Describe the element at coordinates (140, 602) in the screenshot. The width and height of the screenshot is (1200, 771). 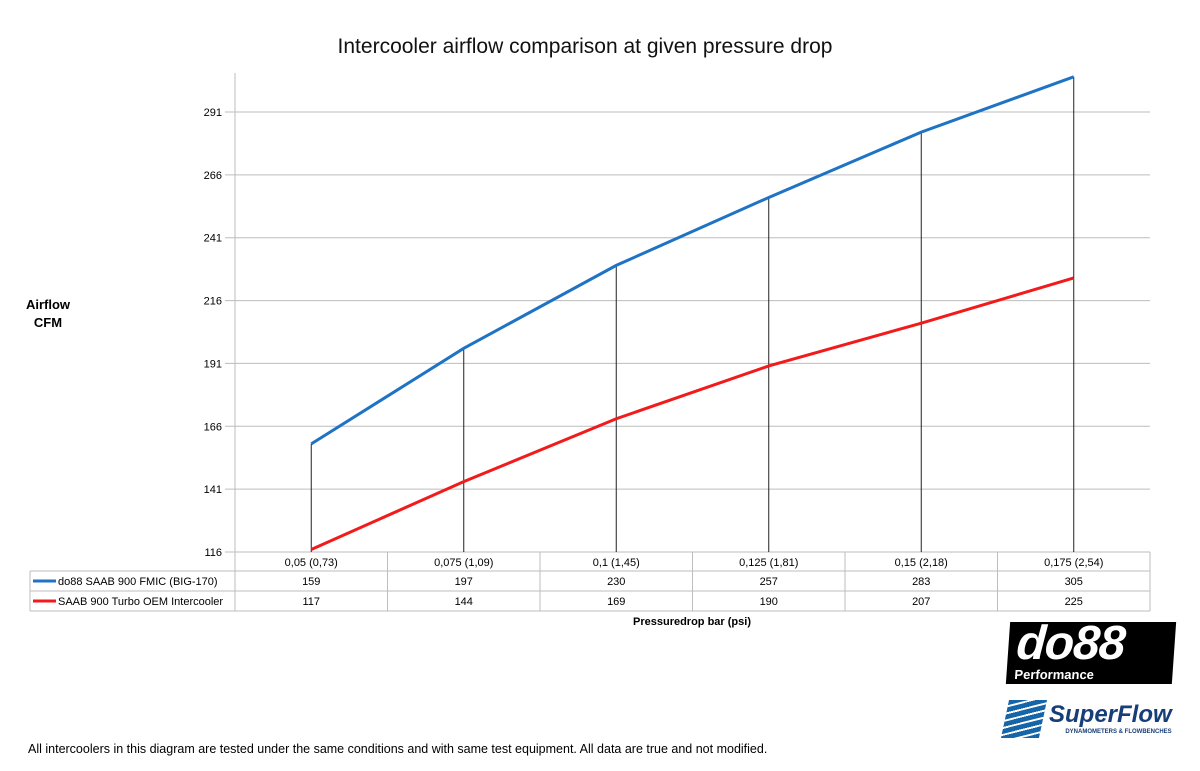
I see `legend-label: SAAB 900 Turbo OEM Intercooler` at that location.